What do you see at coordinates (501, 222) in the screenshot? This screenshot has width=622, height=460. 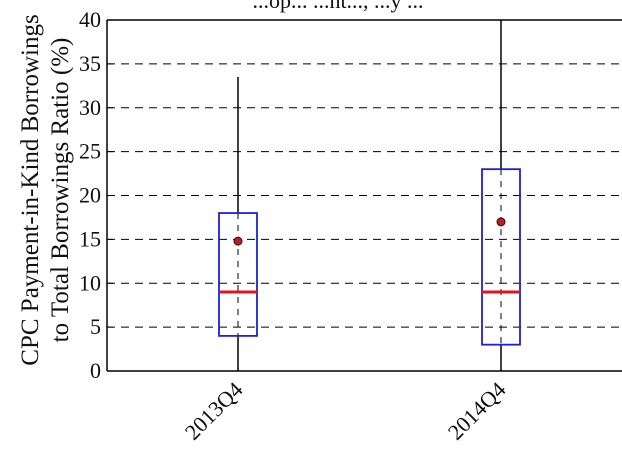 I see `mean-marker-2014Q4` at bounding box center [501, 222].